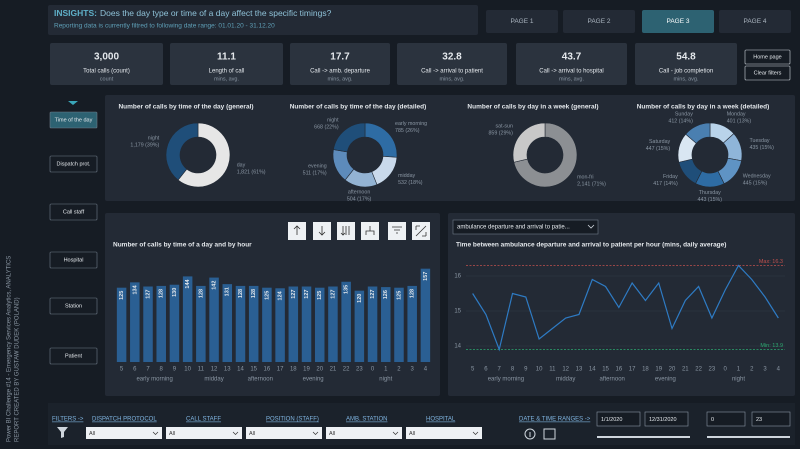 The width and height of the screenshot is (800, 449). I want to click on slice-label: 785 (26%), so click(407, 131).